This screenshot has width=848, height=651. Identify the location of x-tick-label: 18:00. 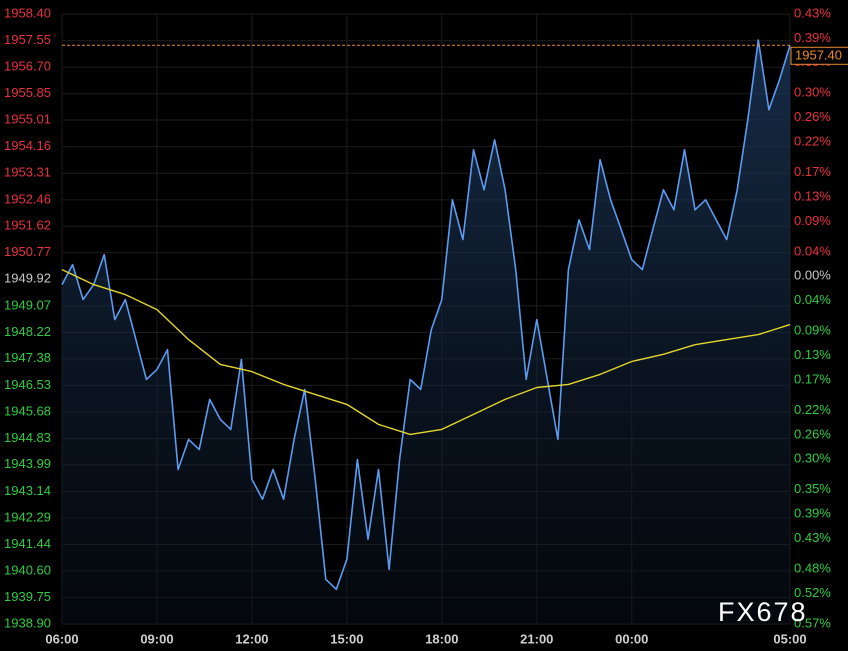
(441, 638).